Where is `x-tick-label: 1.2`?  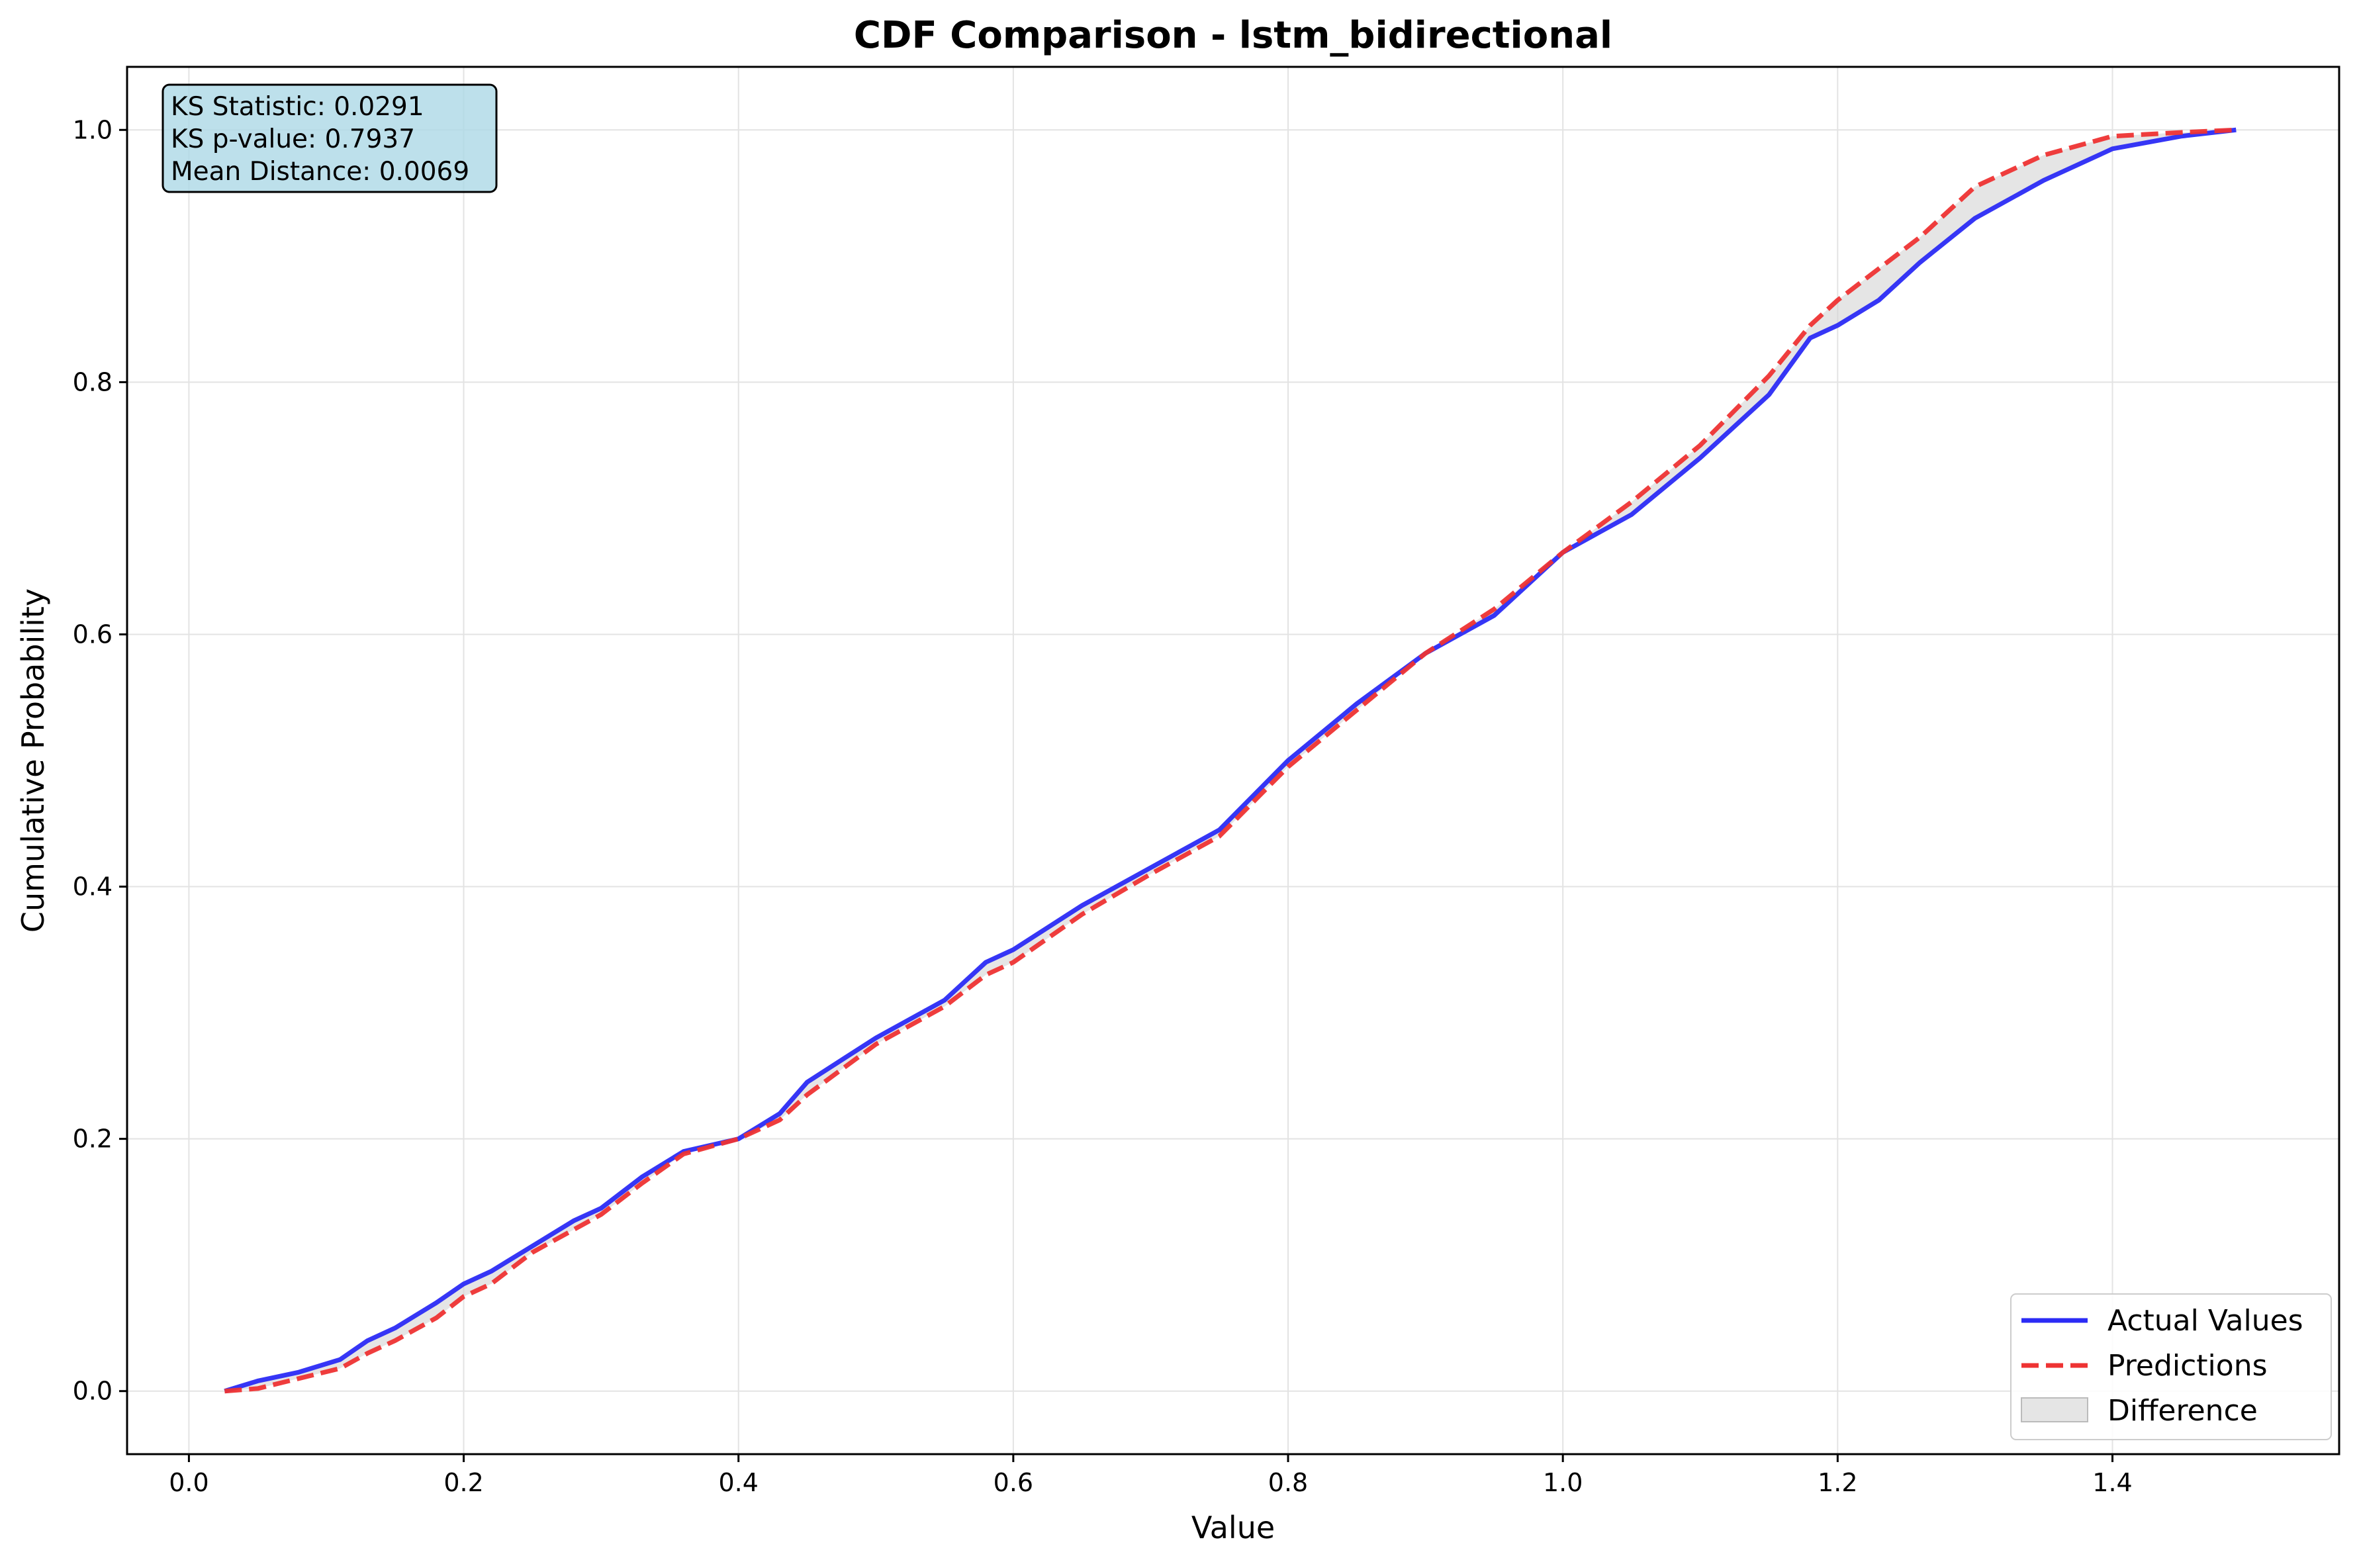
x-tick-label: 1.2 is located at coordinates (1837, 1482).